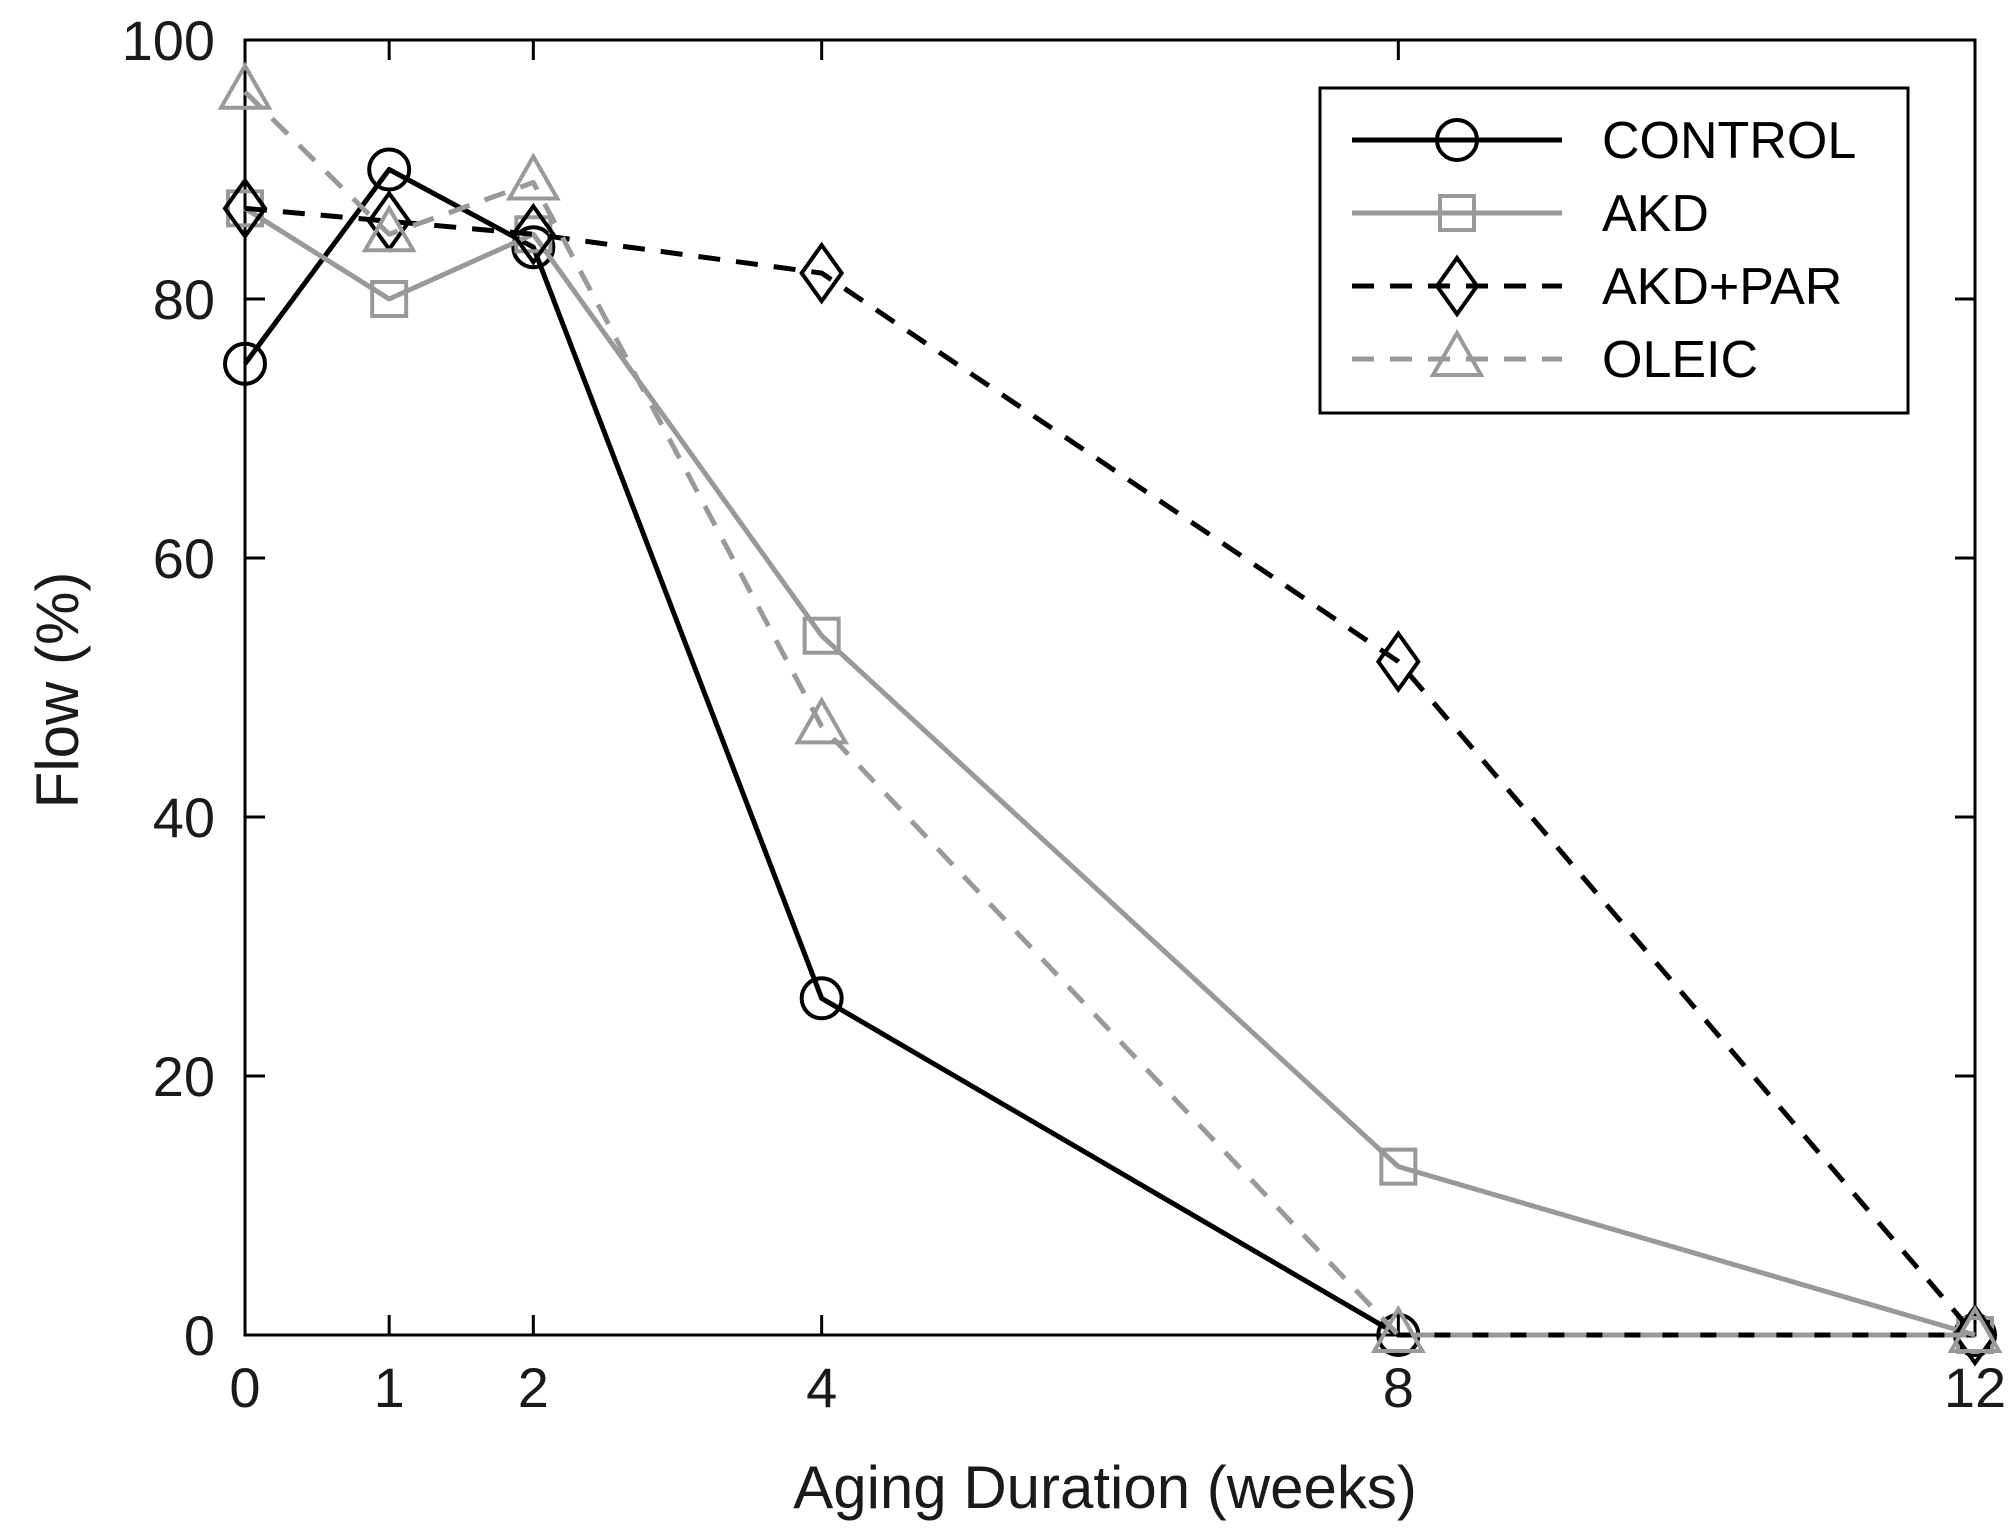 Image resolution: width=2013 pixels, height=1532 pixels. What do you see at coordinates (1680, 360) in the screenshot?
I see `legend-label-oleic: OLEIC` at bounding box center [1680, 360].